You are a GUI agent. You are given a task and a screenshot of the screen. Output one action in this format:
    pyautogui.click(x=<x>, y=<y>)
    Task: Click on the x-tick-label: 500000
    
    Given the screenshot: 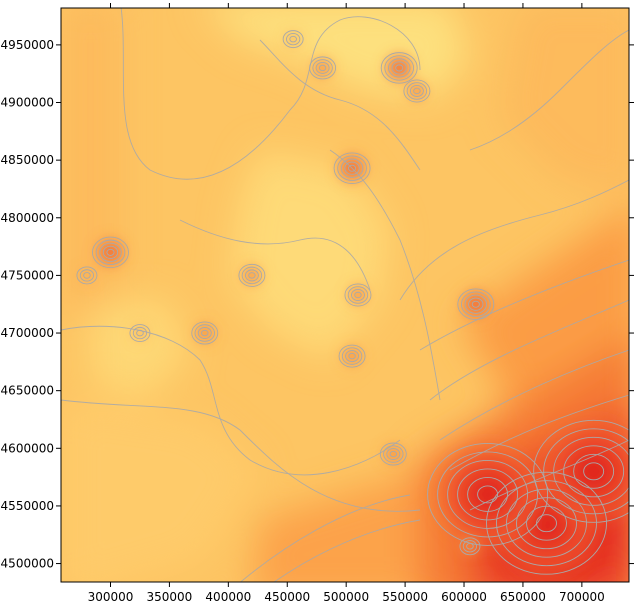 What is the action you would take?
    pyautogui.click(x=346, y=597)
    